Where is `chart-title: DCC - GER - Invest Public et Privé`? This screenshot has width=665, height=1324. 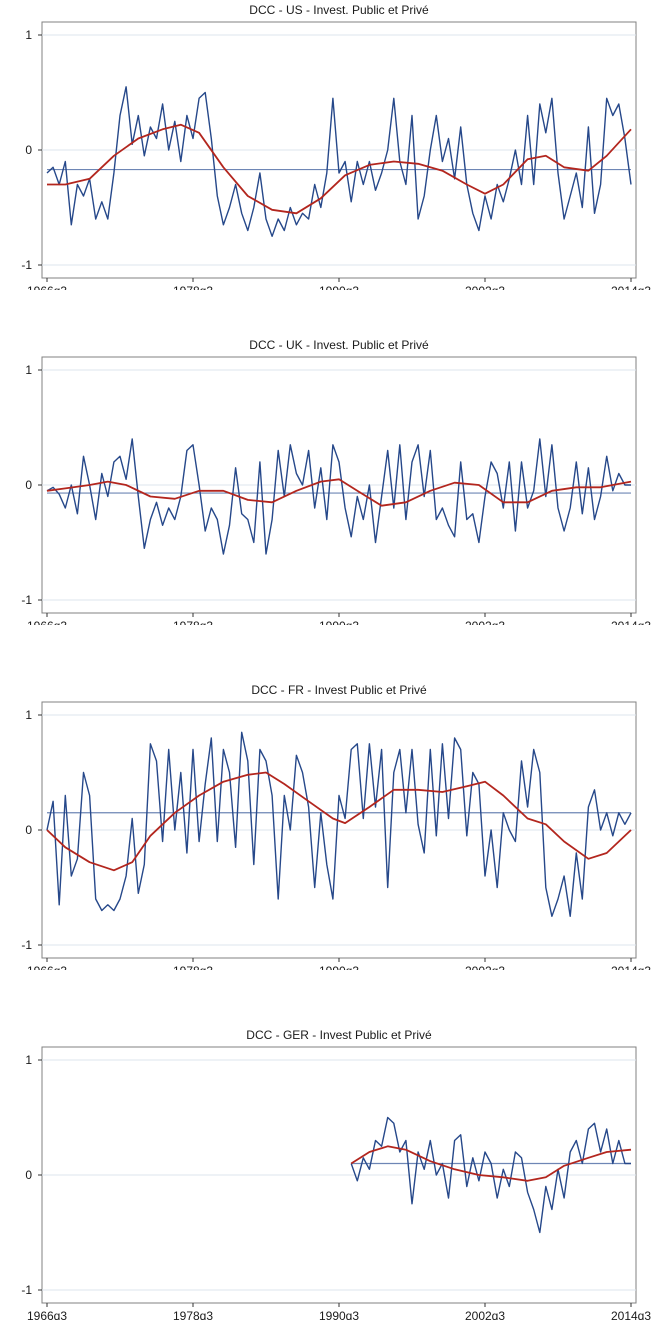
chart-title: DCC - GER - Invest Public et Privé is located at coordinates (339, 1035).